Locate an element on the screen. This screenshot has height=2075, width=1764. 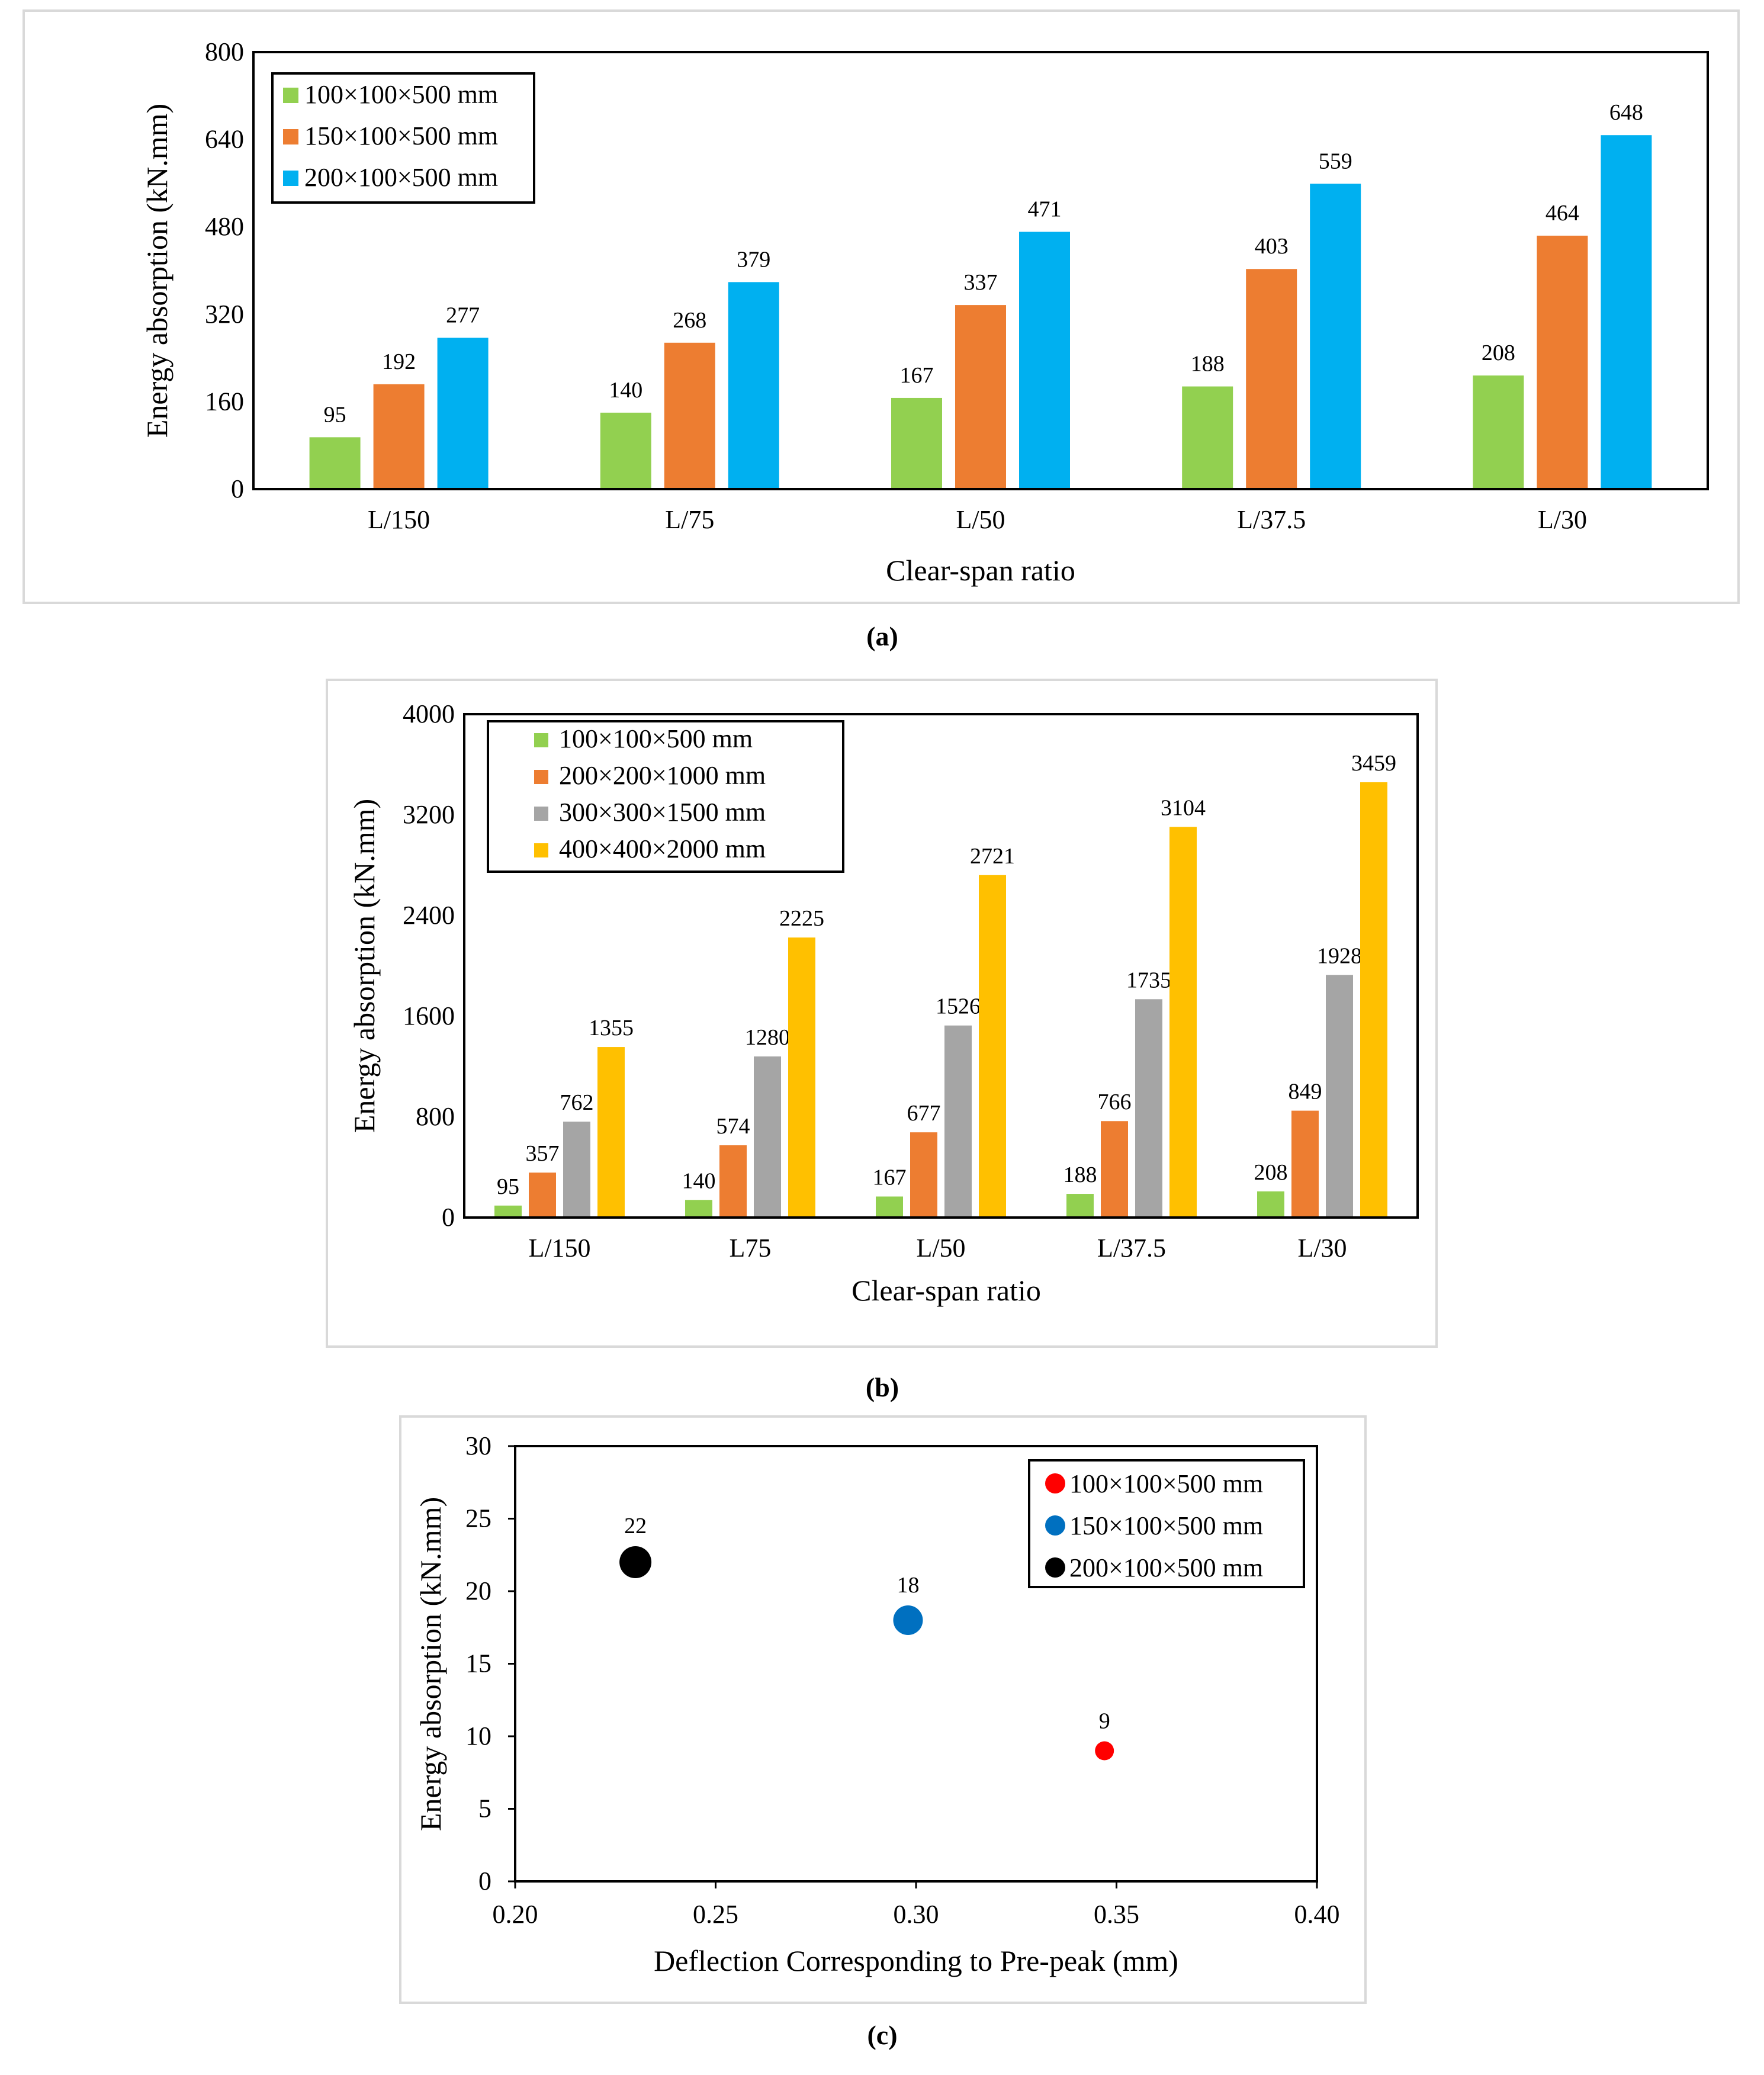
panel-b-legend-label-2: 200×200×1000 mm is located at coordinates (662, 775).